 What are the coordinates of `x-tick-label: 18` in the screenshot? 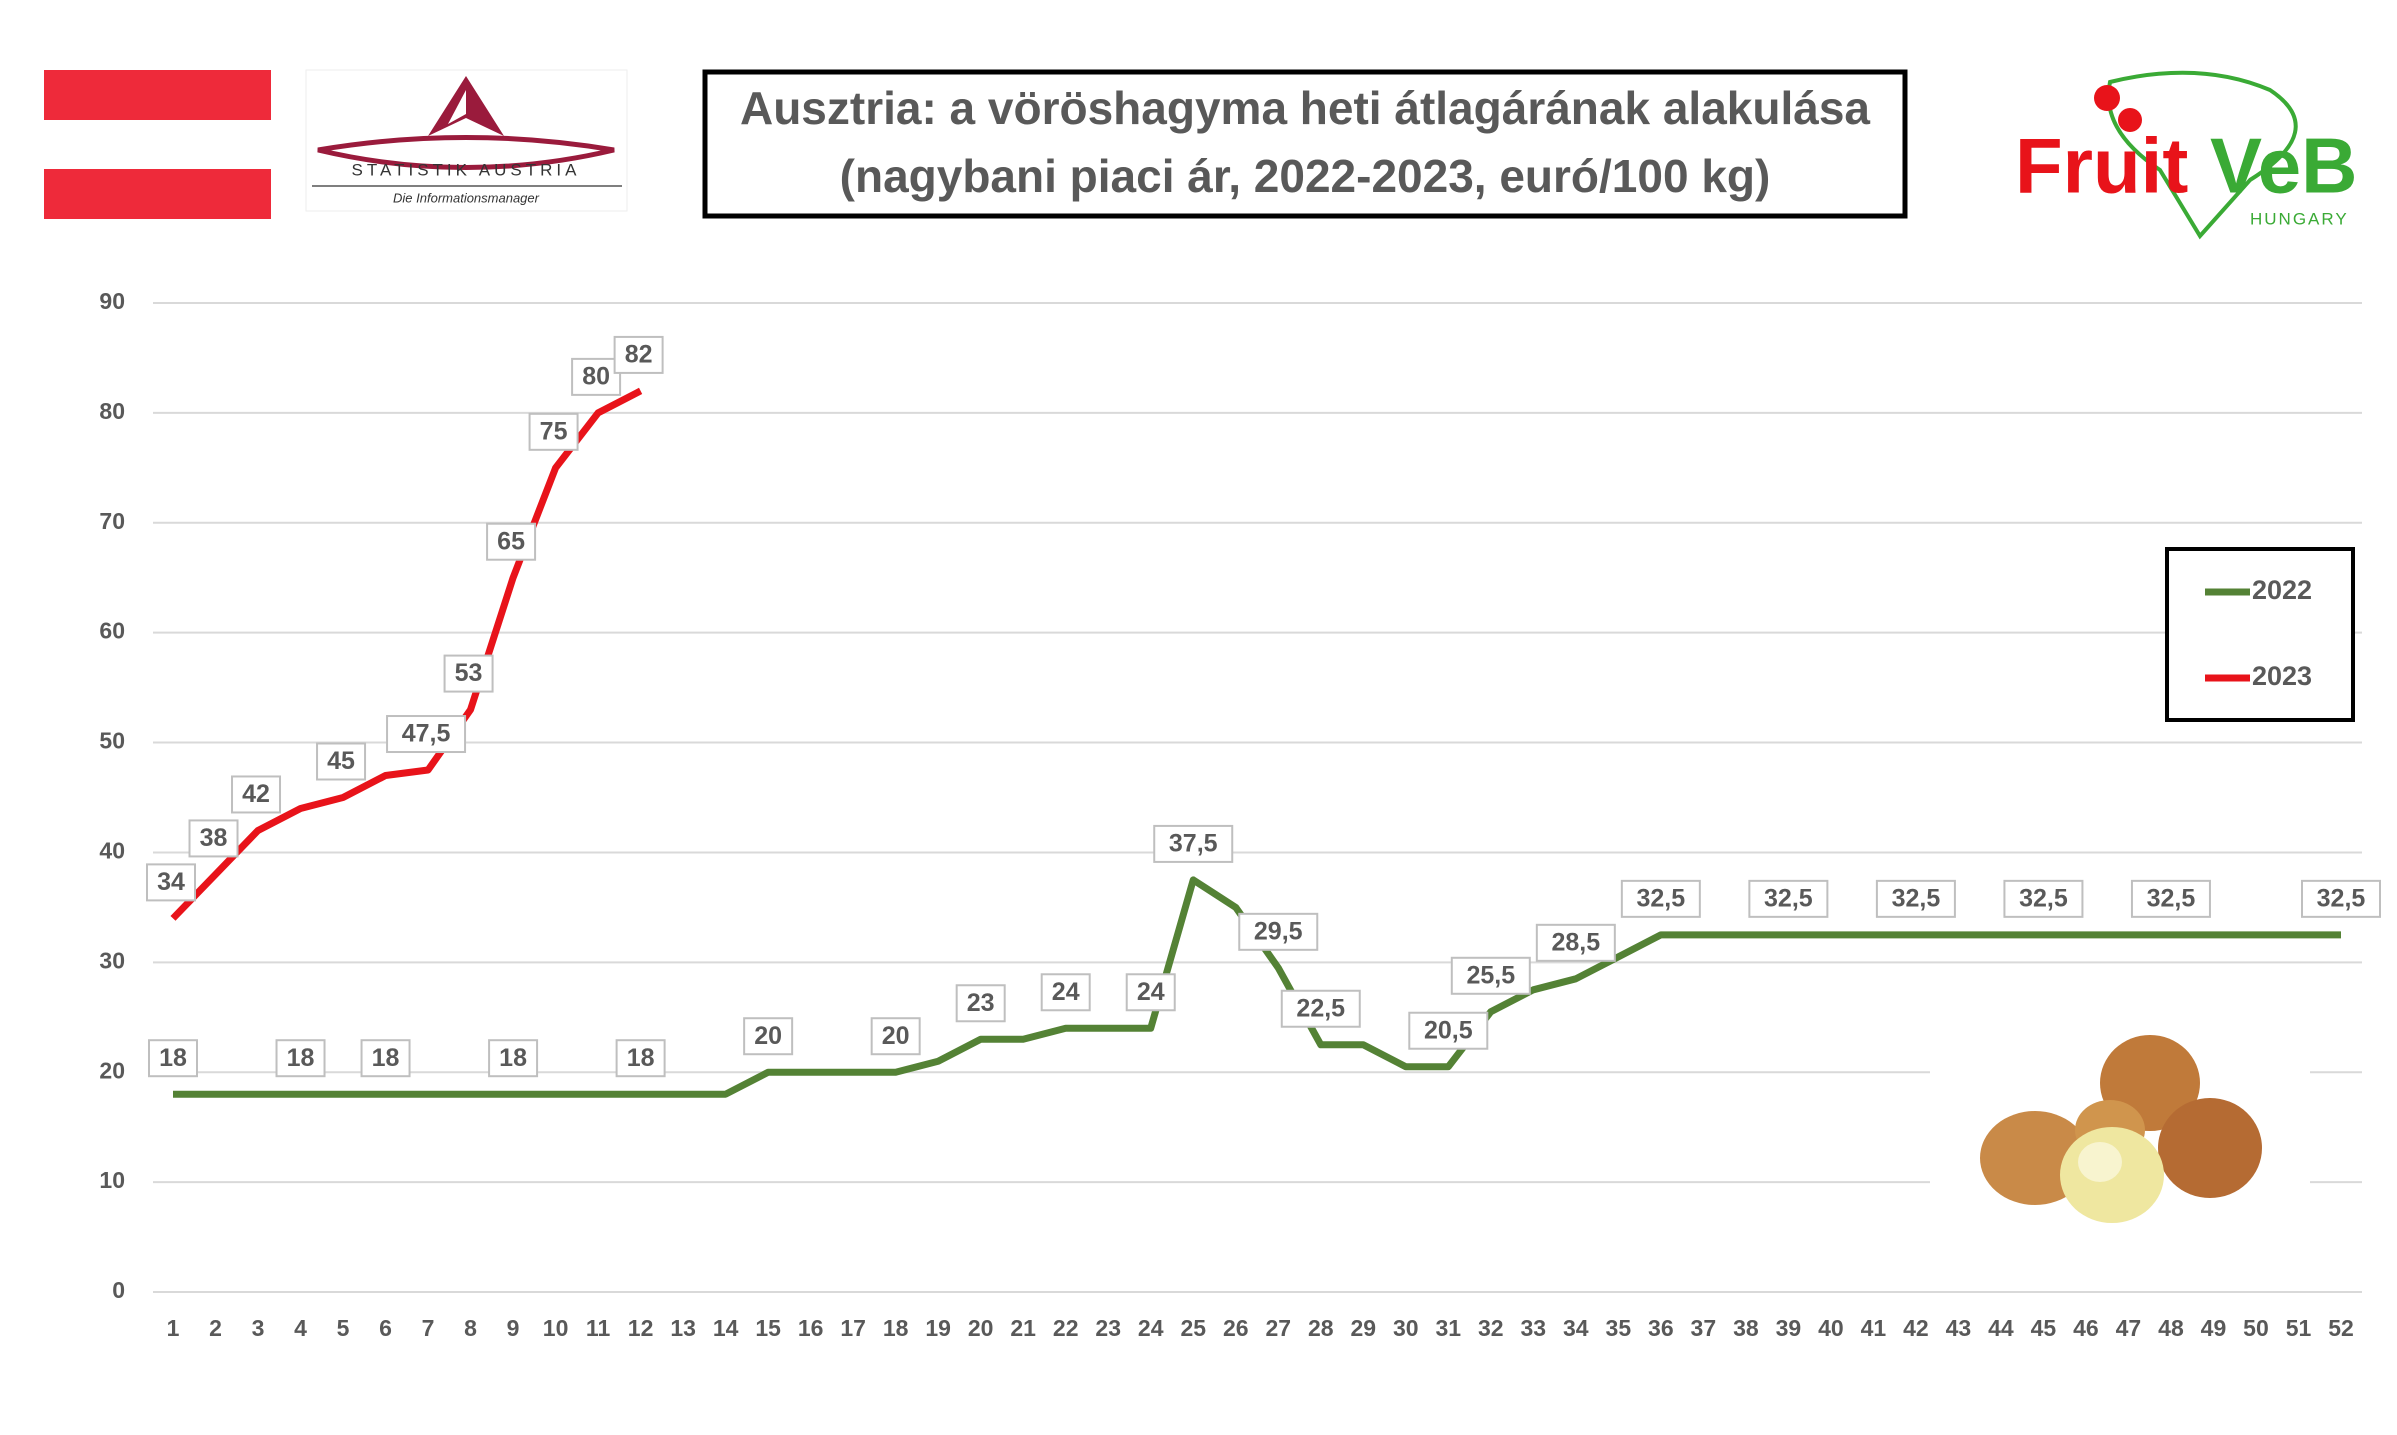 It's located at (896, 1328).